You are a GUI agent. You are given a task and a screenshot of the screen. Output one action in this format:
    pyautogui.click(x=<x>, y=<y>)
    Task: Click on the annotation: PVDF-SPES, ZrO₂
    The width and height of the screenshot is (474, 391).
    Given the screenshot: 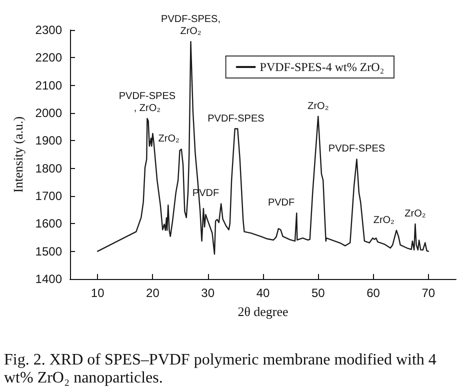 What is the action you would take?
    pyautogui.click(x=190, y=26)
    